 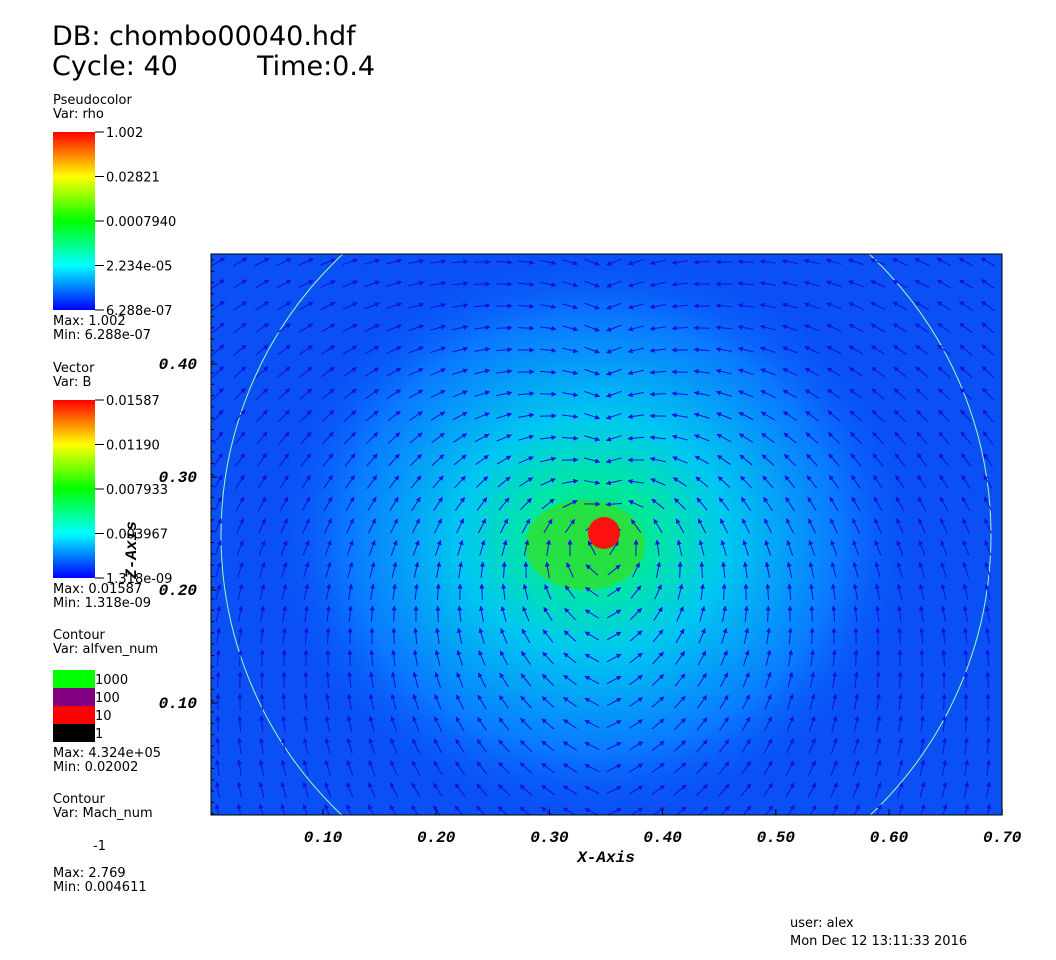 I want to click on legend-title: Vector, so click(x=74, y=368).